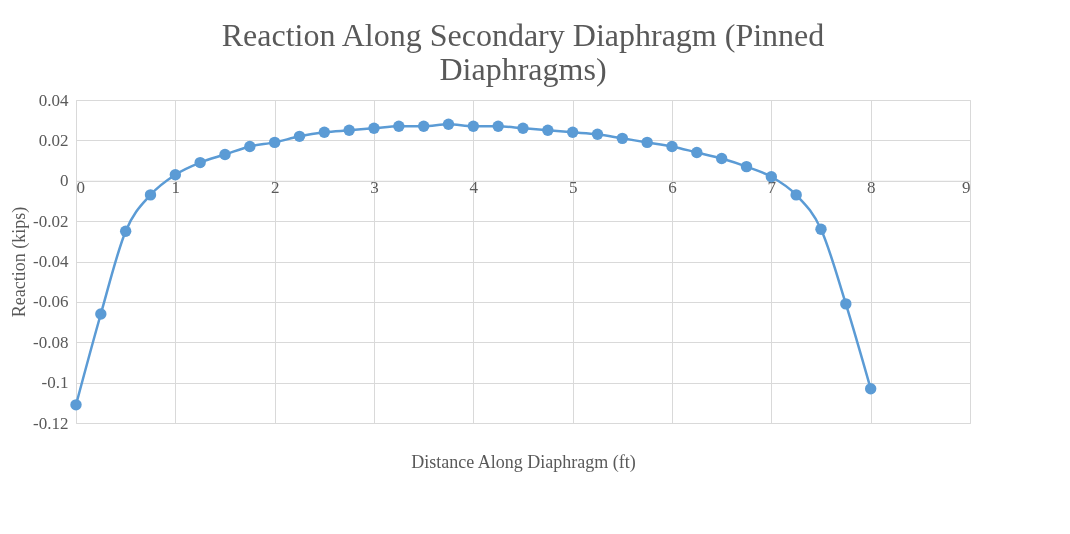 The width and height of the screenshot is (1070, 534). I want to click on y-tick-label: -0.12, so click(51, 423).